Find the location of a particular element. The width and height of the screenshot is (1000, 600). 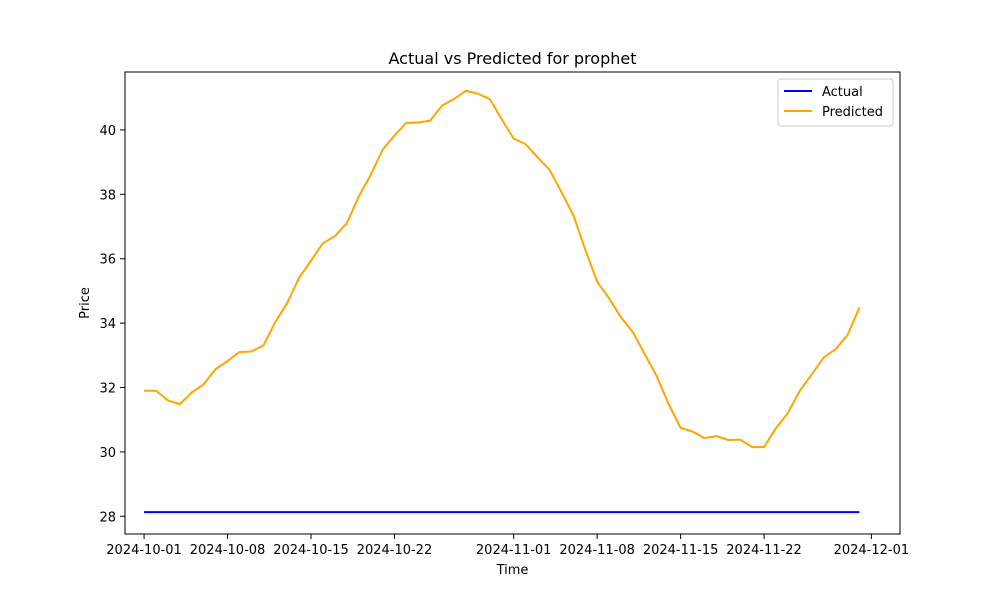

y-tick-label: 28 is located at coordinates (107, 517).